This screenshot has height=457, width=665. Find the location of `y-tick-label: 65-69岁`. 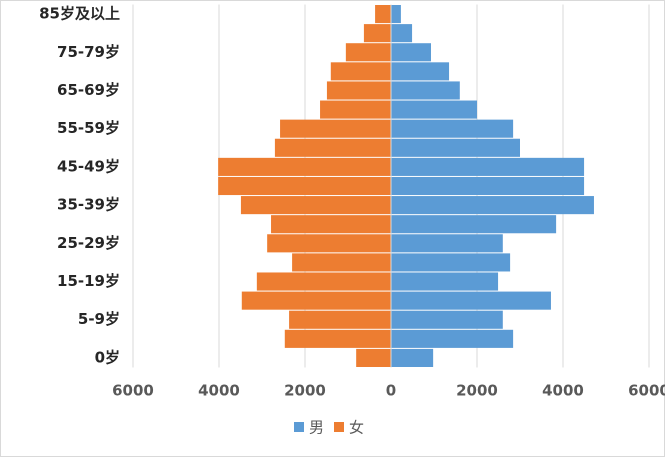

y-tick-label: 65-69岁 is located at coordinates (88, 90).